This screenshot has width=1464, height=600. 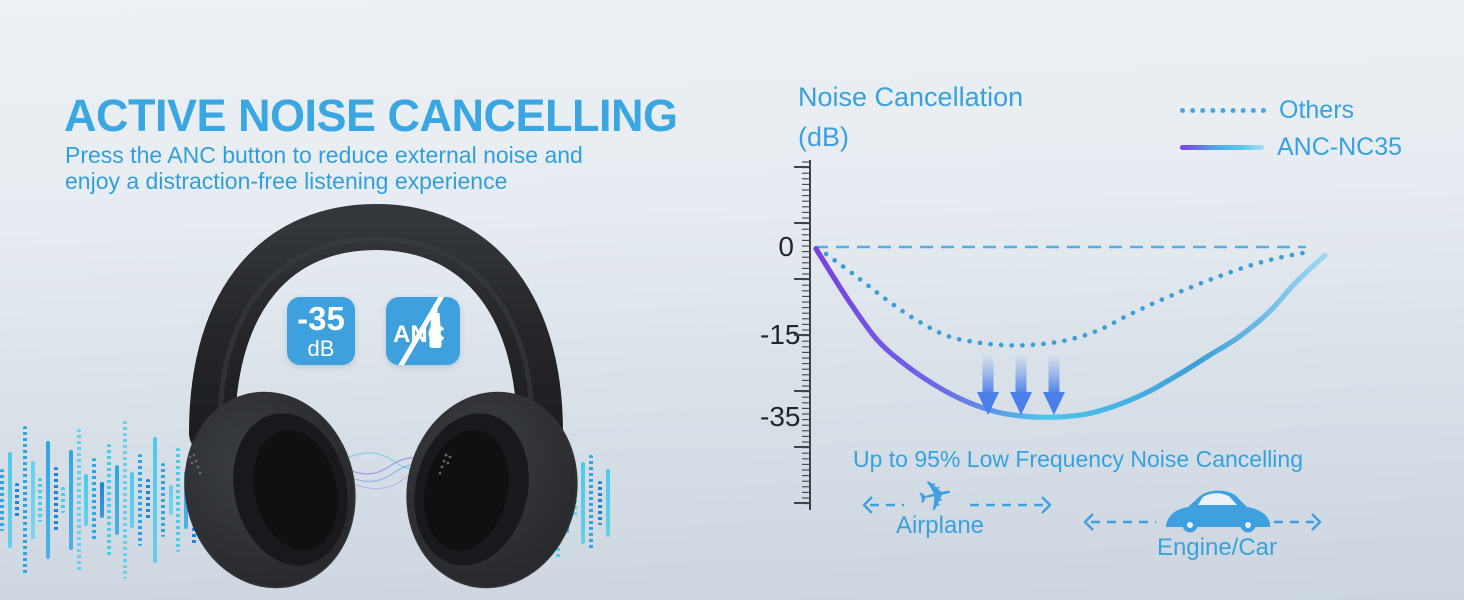 I want to click on headband-highlight, so click(x=376, y=331).